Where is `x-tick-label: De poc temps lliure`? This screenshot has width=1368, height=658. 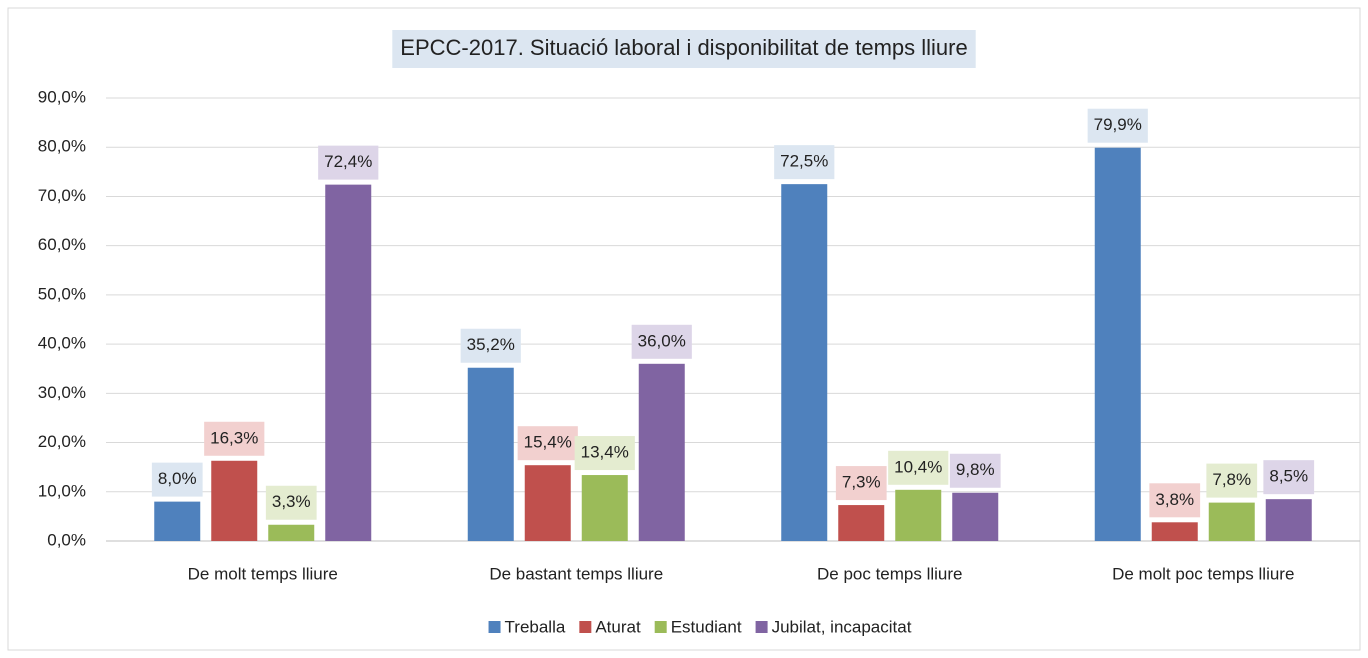 x-tick-label: De poc temps lliure is located at coordinates (890, 573).